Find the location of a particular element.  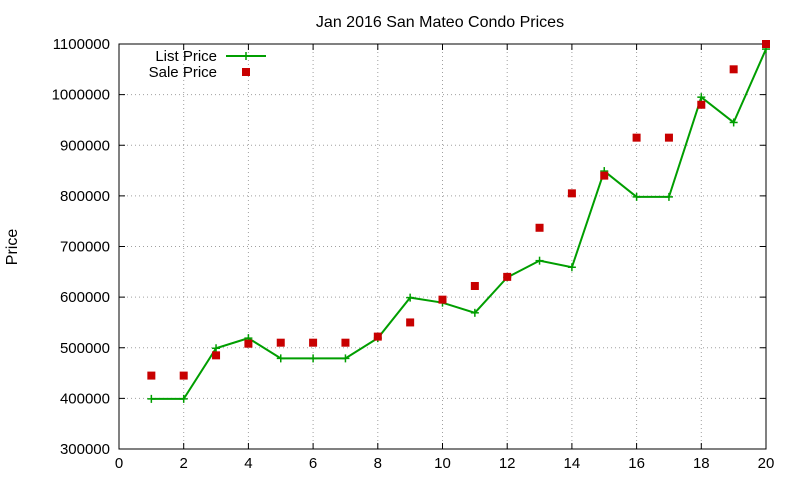

x-tick-label: 16 is located at coordinates (636, 463).